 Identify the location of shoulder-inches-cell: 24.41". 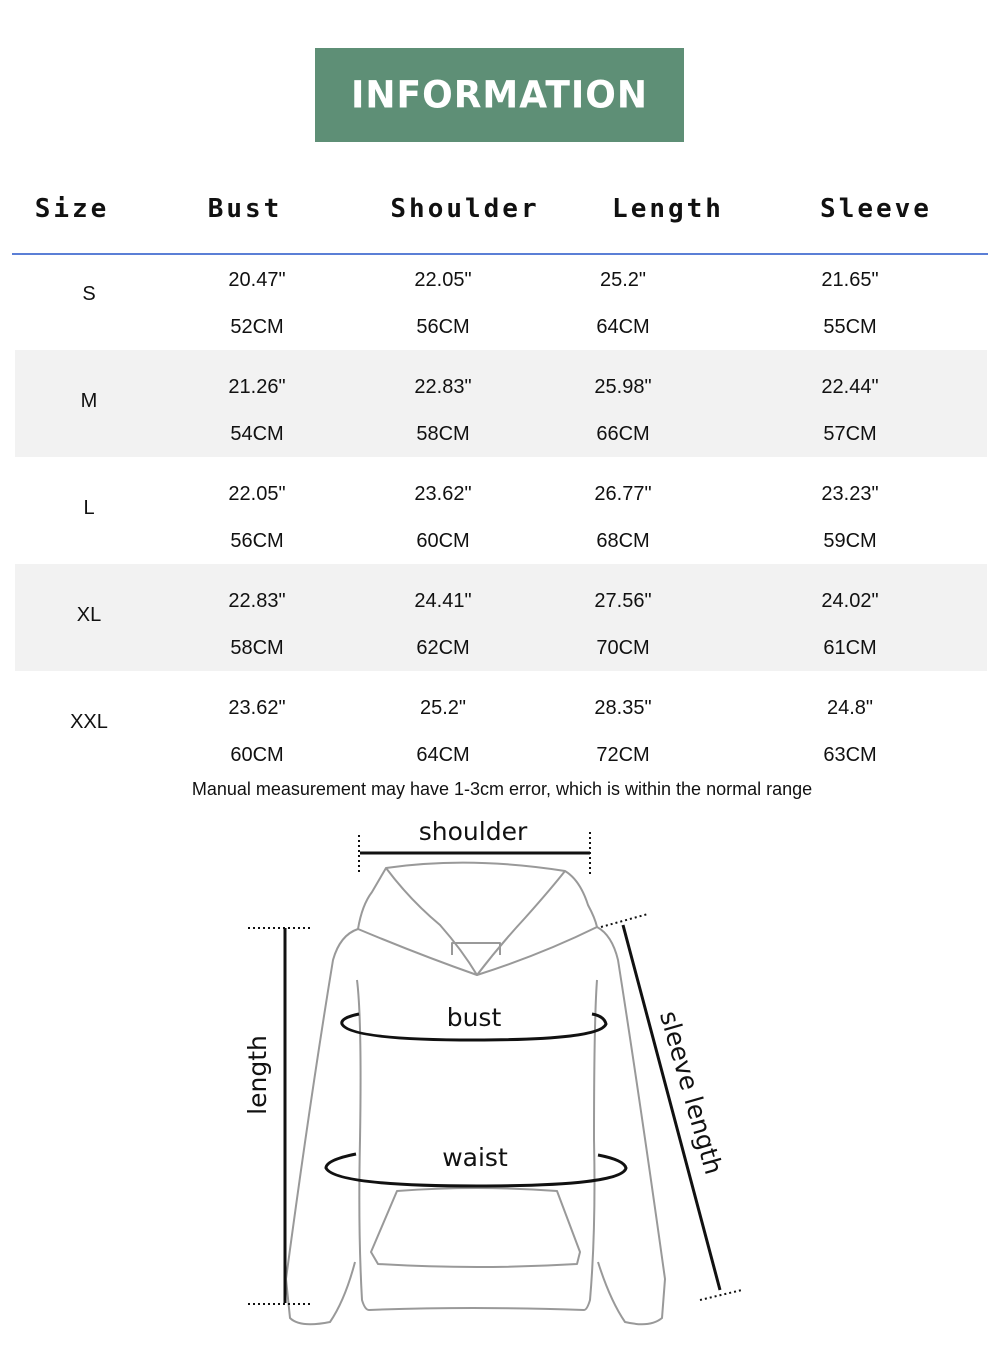
(443, 601).